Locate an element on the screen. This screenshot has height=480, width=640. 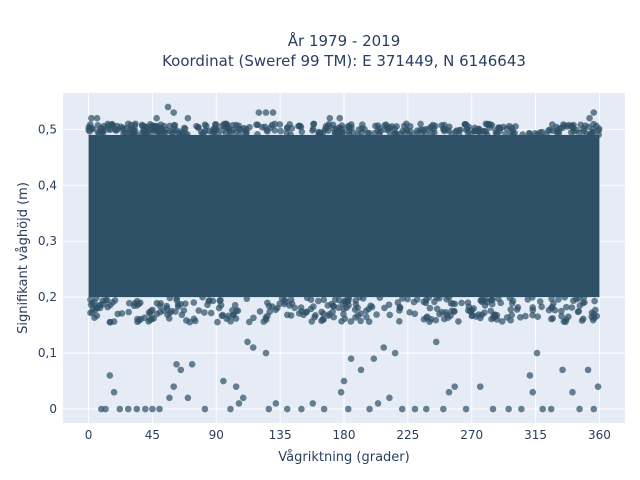
y-tick-label: 0,1 is located at coordinates (47, 353).